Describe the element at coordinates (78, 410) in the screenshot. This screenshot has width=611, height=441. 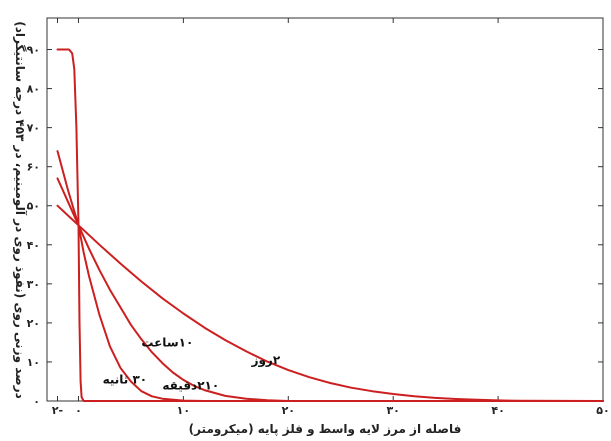
I see `x-tick-label: ۰` at that location.